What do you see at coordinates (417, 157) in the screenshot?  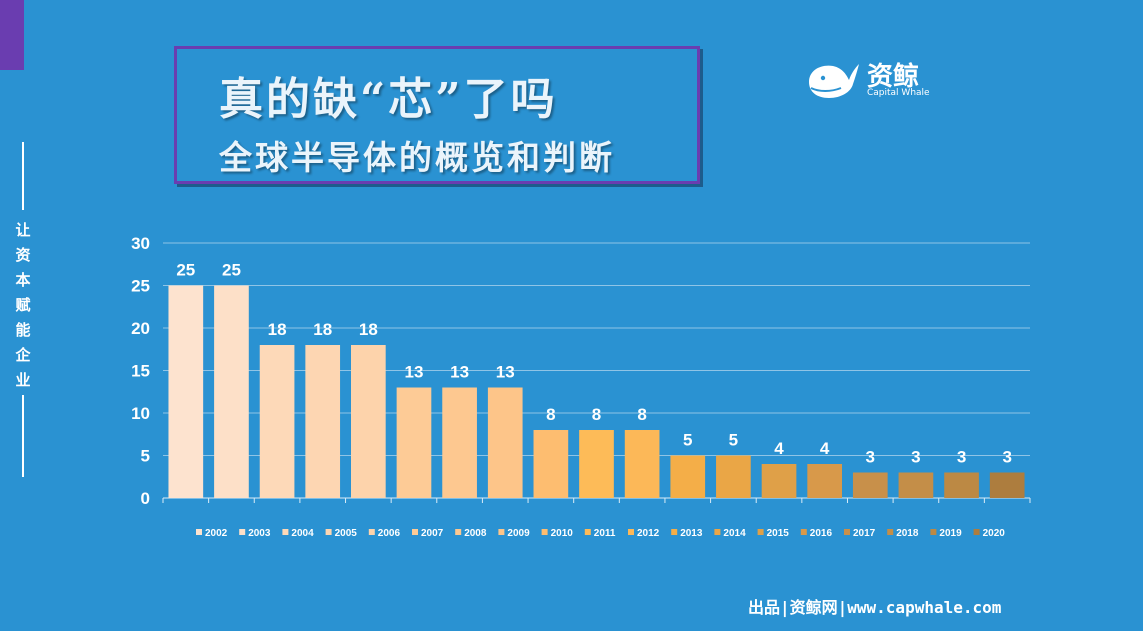 I see `title-line-2: 全球半导体的概览和判断` at bounding box center [417, 157].